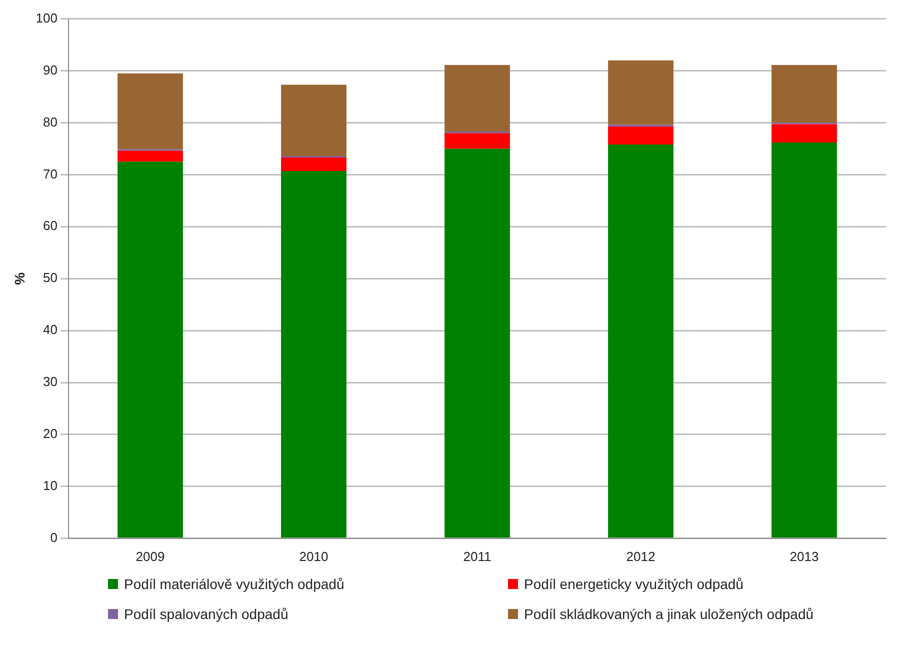 This screenshot has height=648, width=914. I want to click on legend-label: Podíl materiálově využitých odpadů, so click(234, 584).